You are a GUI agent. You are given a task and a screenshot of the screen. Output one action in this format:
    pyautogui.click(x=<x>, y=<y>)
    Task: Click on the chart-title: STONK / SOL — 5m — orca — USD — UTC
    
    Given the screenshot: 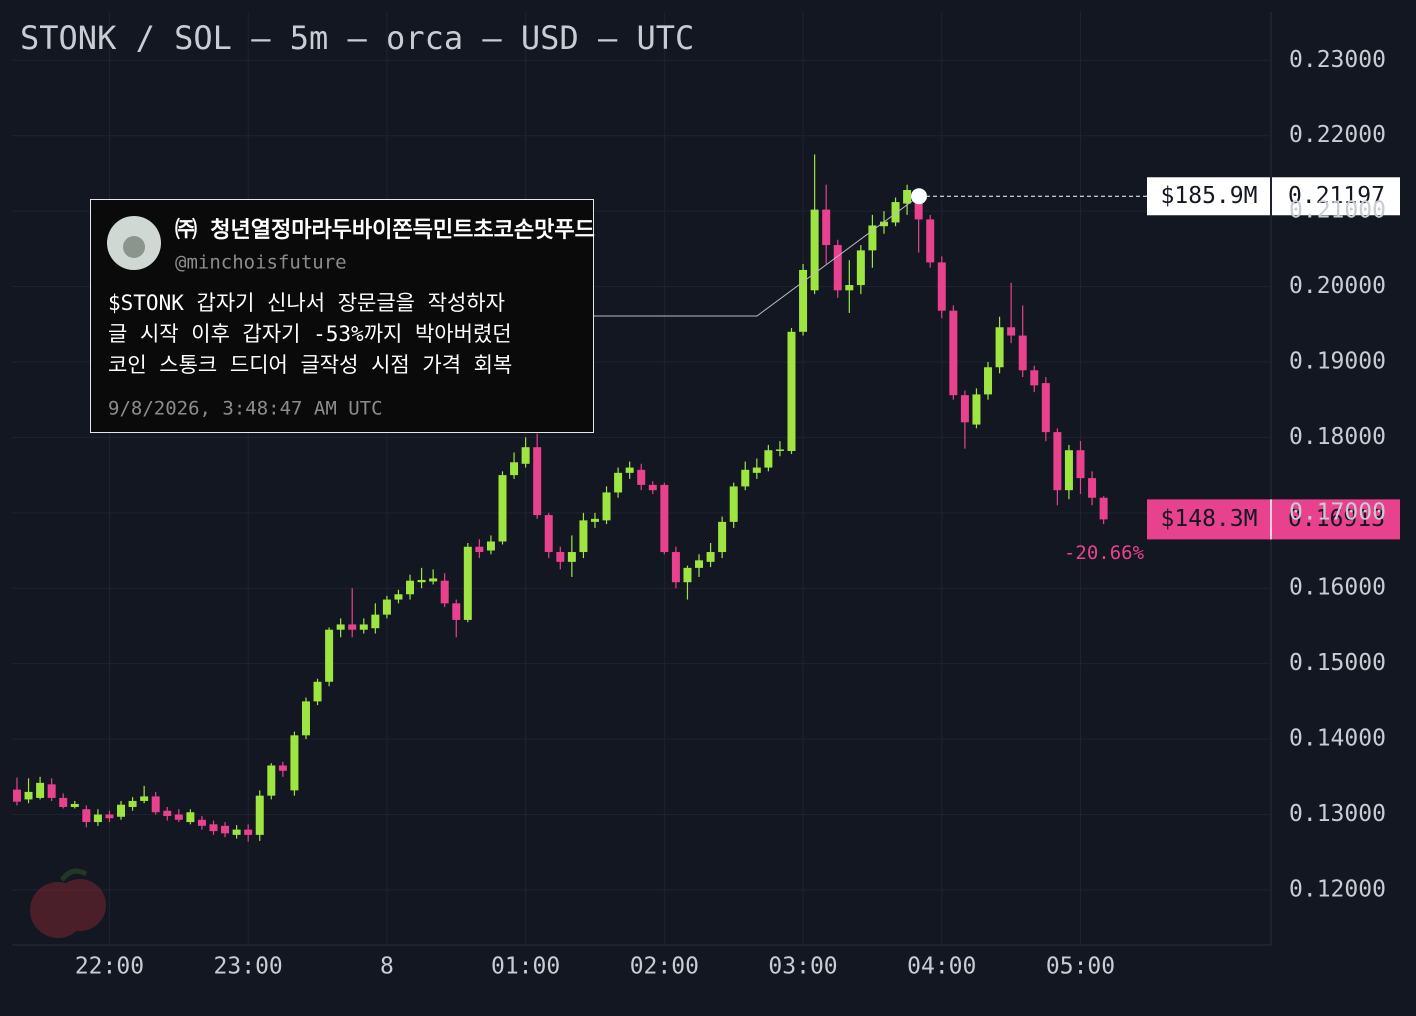 What is the action you would take?
    pyautogui.click(x=357, y=38)
    